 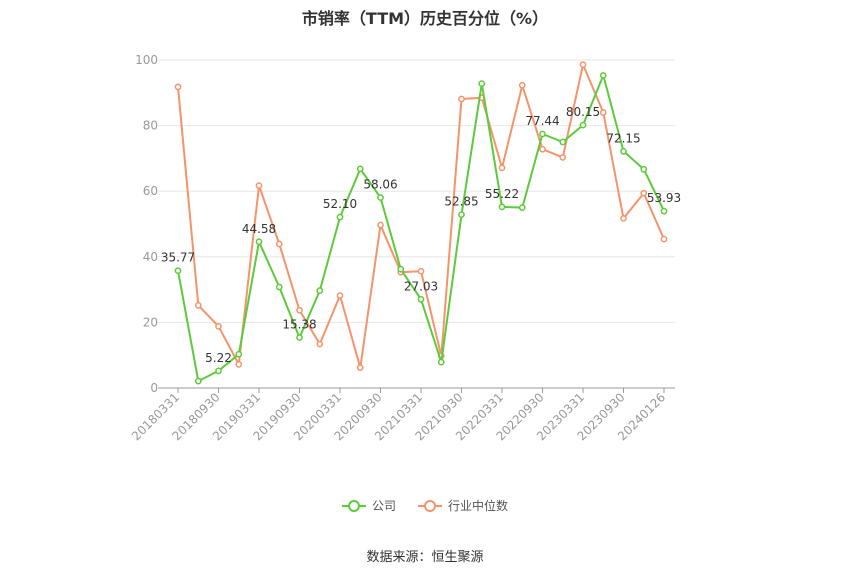 I want to click on y-tick-label: 60, so click(x=150, y=191).